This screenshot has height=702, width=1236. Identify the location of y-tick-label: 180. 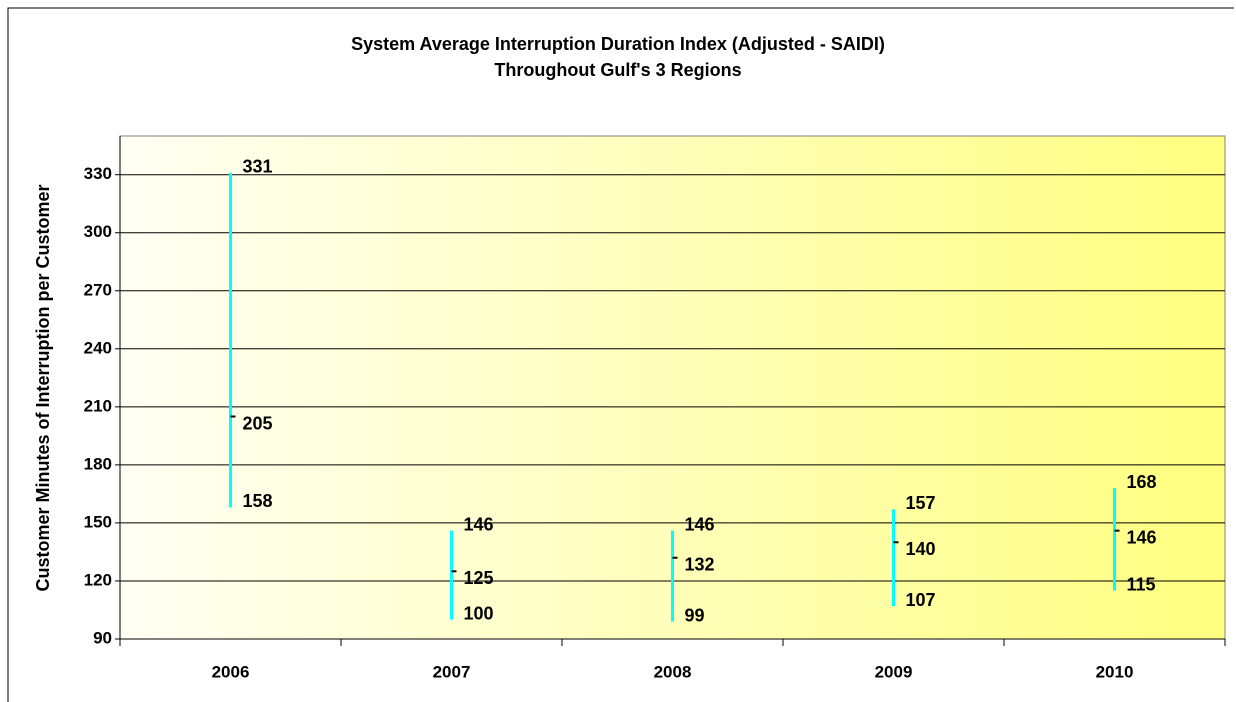
(98, 463).